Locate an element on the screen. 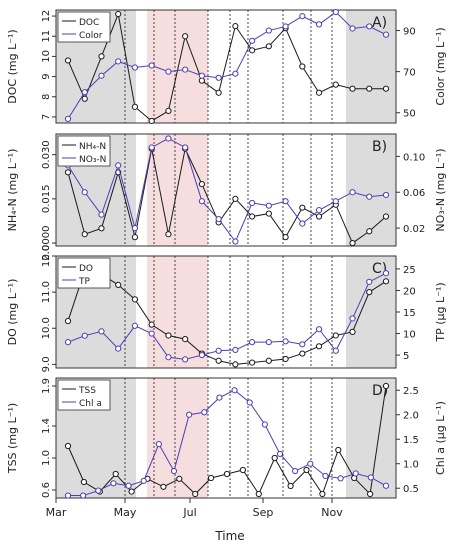  right-tick-label: 0.10 is located at coordinates (414, 157).